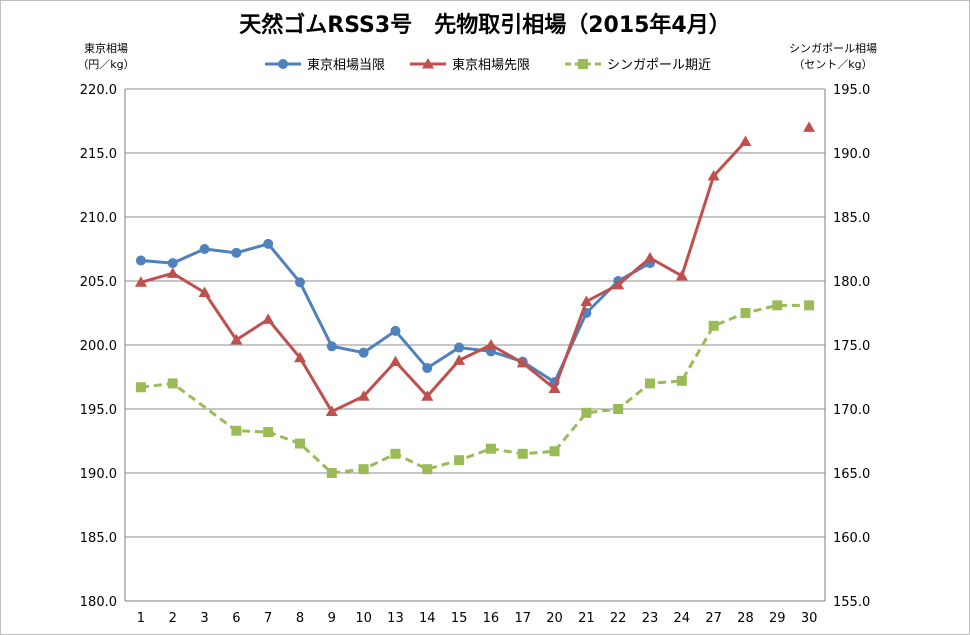 This screenshot has width=970, height=635. What do you see at coordinates (332, 618) in the screenshot?
I see `x-tick-label: 9` at bounding box center [332, 618].